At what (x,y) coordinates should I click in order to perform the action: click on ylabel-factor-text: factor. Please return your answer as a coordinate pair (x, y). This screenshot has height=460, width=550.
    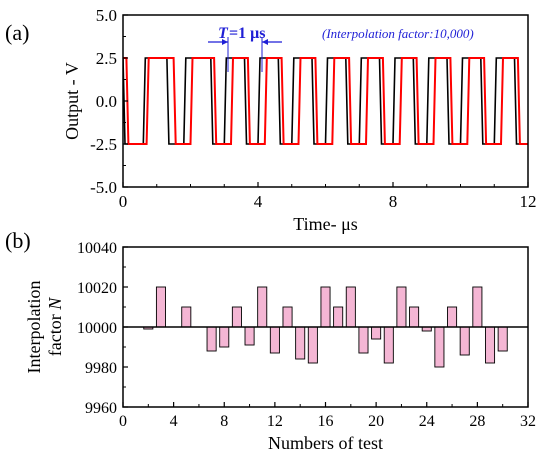
    Looking at the image, I should click on (55, 335).